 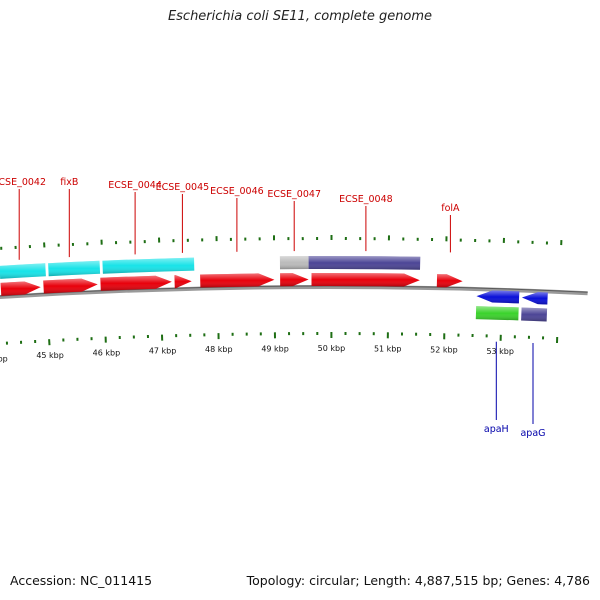 What do you see at coordinates (300, 16) in the screenshot?
I see `map-title: Escherichia coli SE11, complete genome` at bounding box center [300, 16].